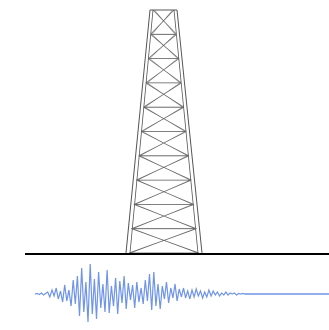 This screenshot has height=330, width=329. I want to click on seismogram-trace, so click(140, 293).